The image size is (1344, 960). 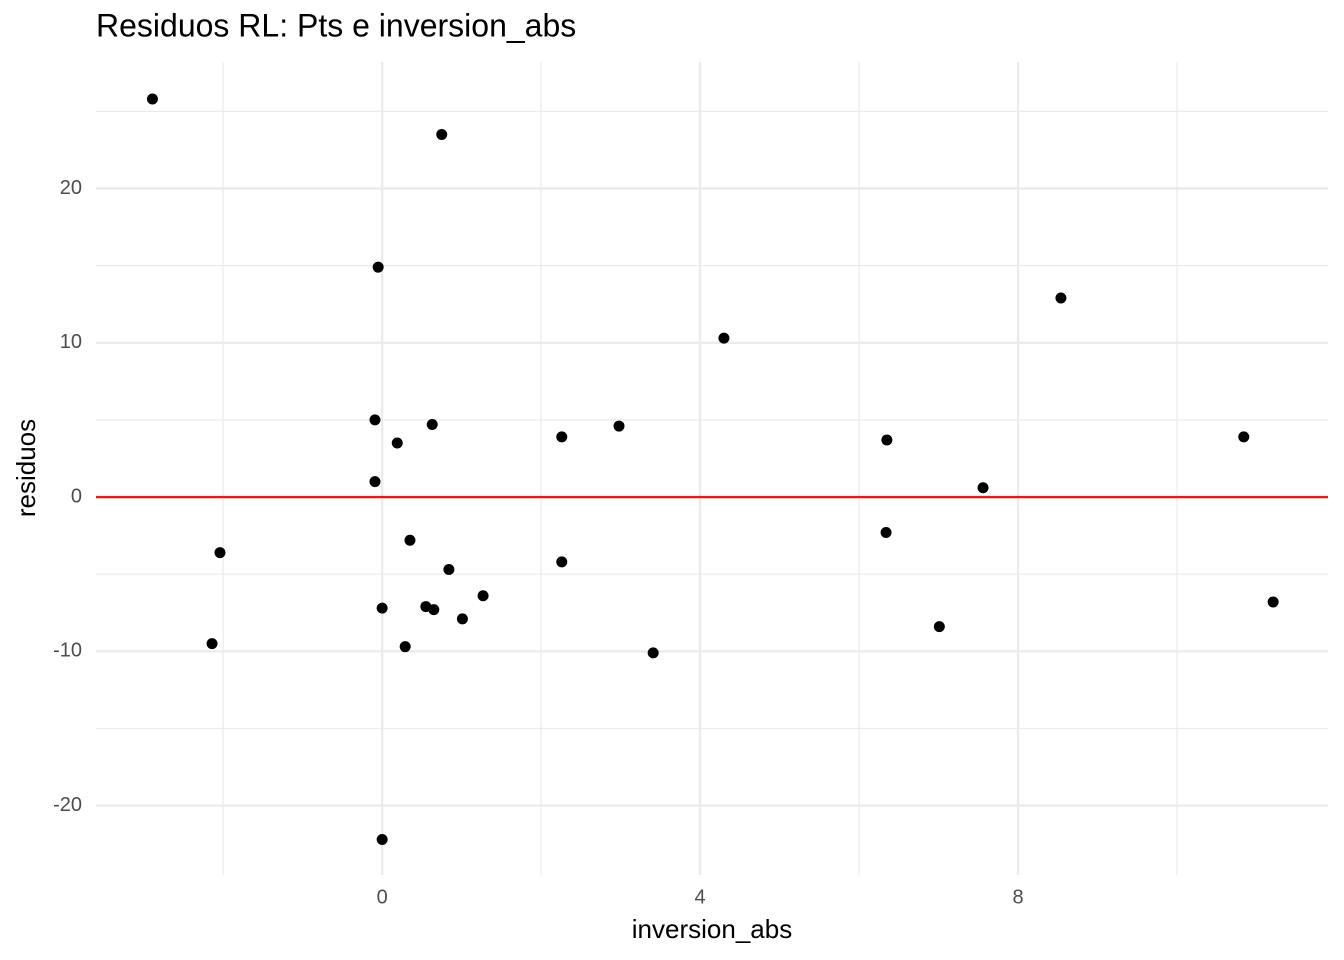 What do you see at coordinates (712, 929) in the screenshot?
I see `x-axis-label: inversion_abs` at bounding box center [712, 929].